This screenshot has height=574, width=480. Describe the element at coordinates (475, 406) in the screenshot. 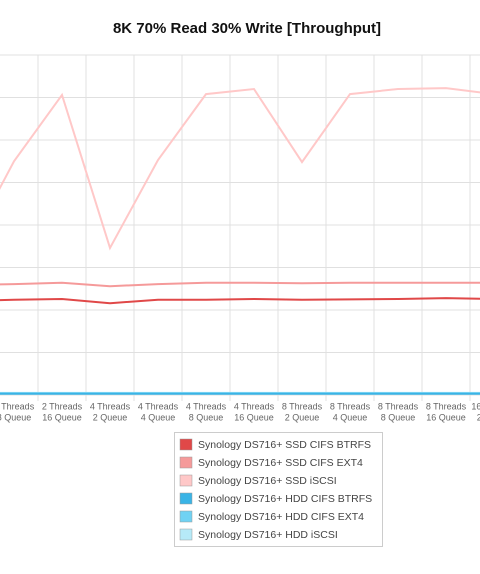

I see `x-tick-label: 16 Threads` at that location.